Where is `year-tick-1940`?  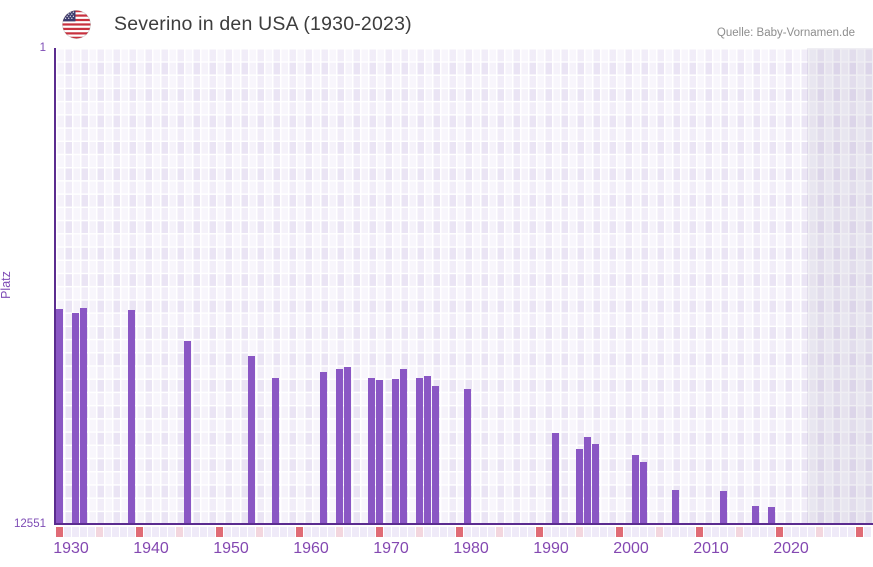 year-tick-1940 is located at coordinates (139, 532).